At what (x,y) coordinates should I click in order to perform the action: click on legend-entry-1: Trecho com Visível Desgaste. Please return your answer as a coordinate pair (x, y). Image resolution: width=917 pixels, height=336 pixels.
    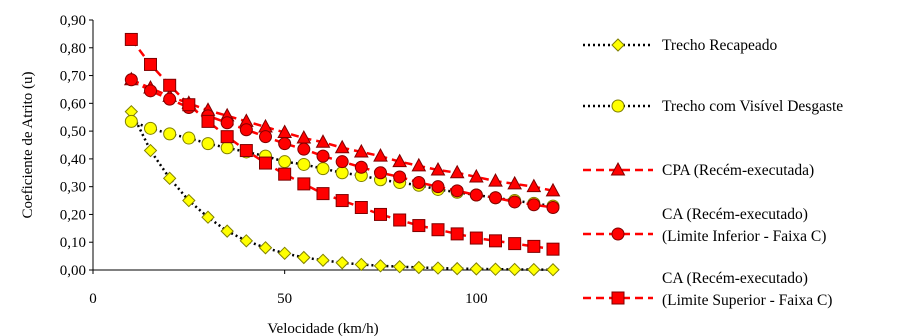
    Looking at the image, I should click on (713, 106).